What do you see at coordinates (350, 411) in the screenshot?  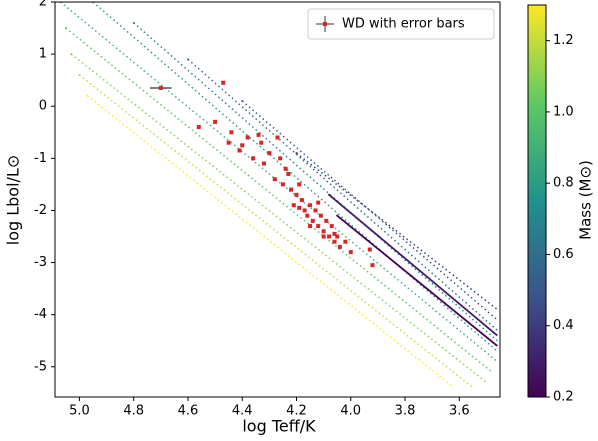 I see `x-tick-label: 4.0` at bounding box center [350, 411].